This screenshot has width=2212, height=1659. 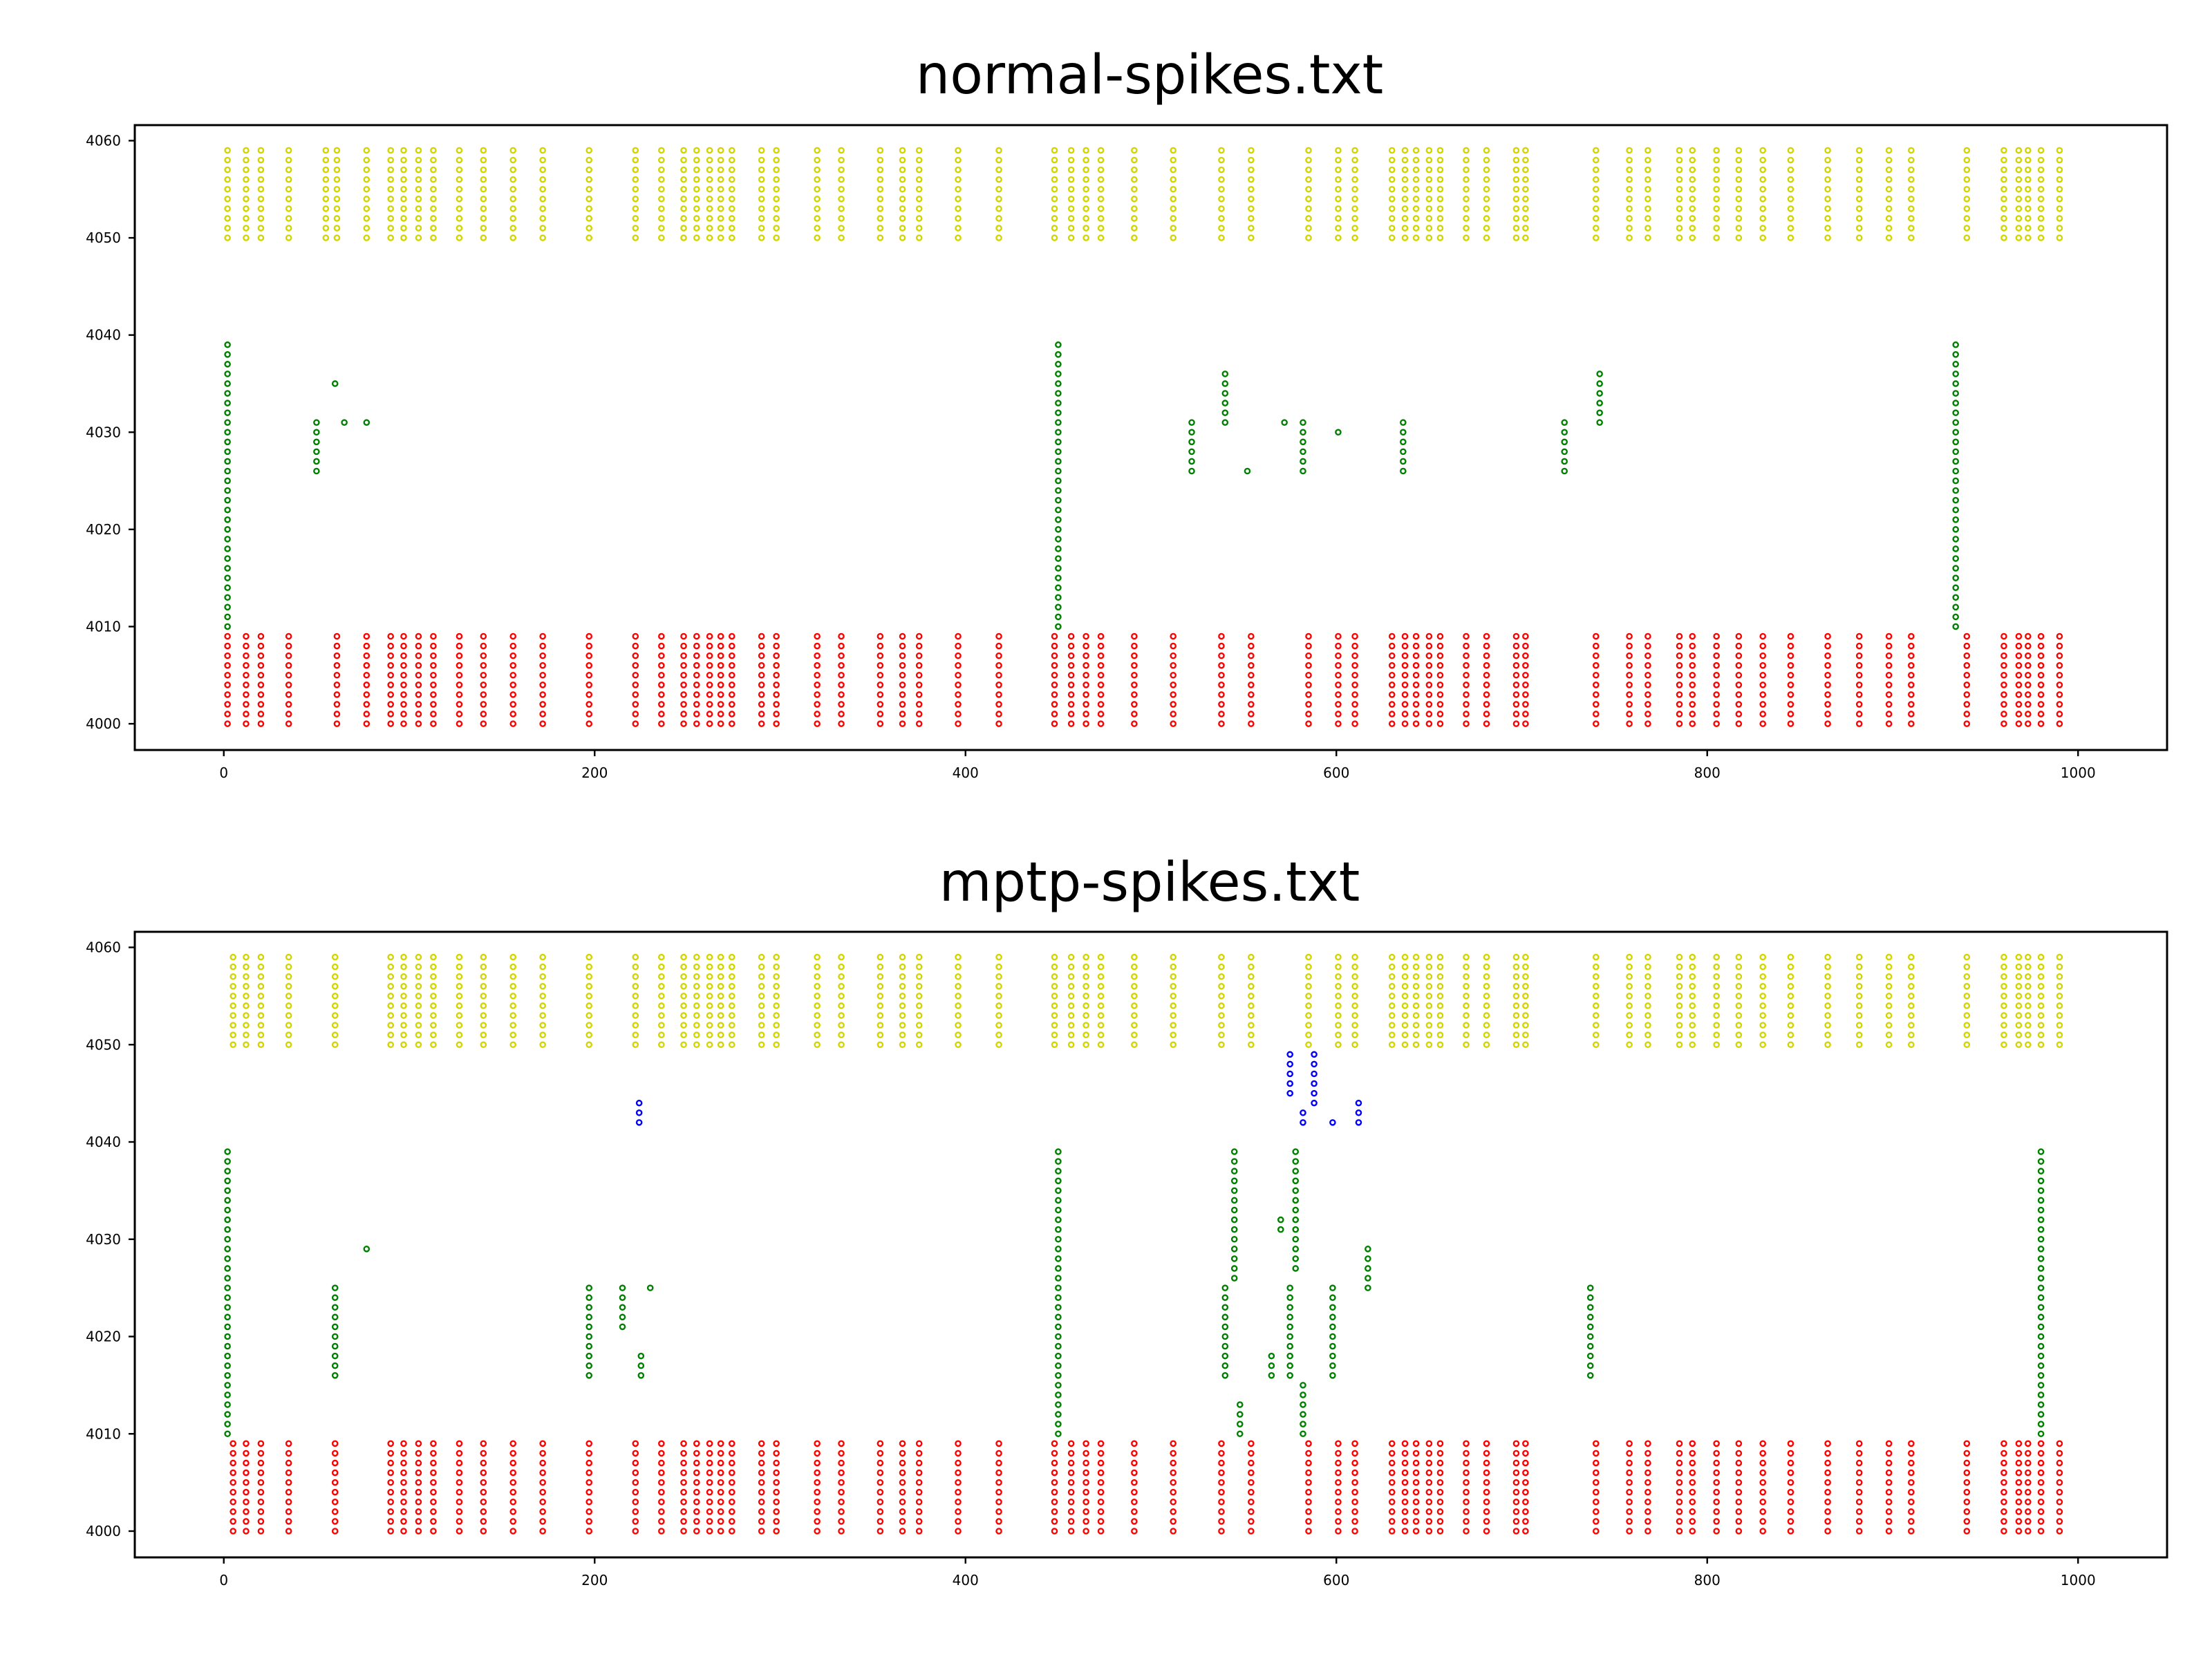 What do you see at coordinates (966, 1580) in the screenshot?
I see `x-tick-label: 400` at bounding box center [966, 1580].